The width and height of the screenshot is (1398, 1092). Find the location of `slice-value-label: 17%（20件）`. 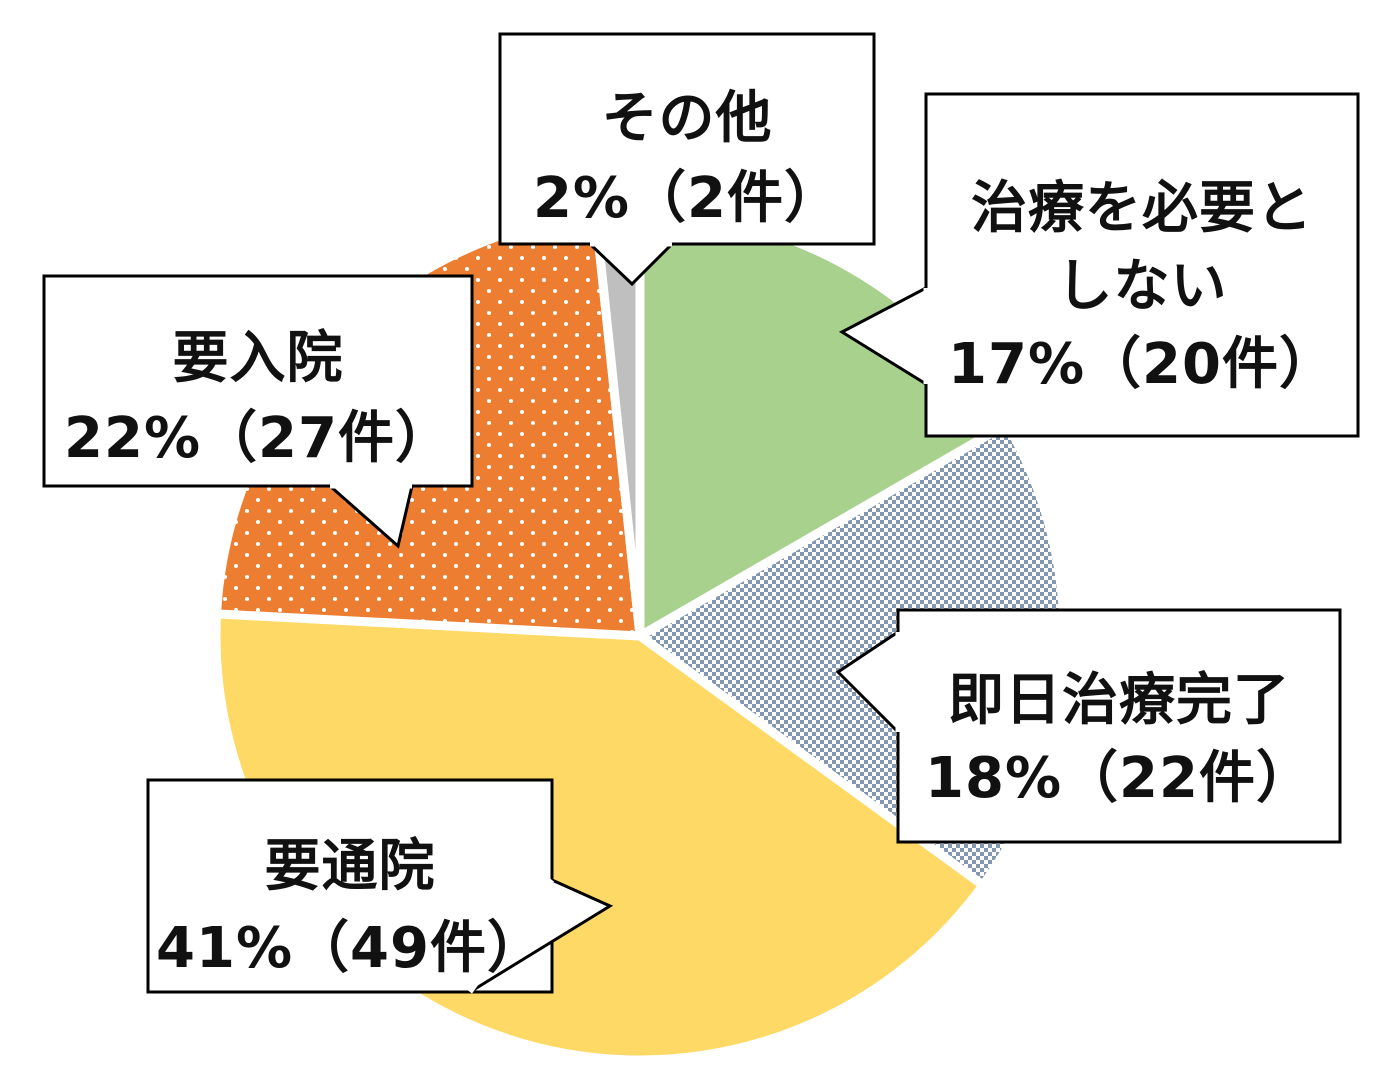

slice-value-label: 17%（20件） is located at coordinates (1142, 364).